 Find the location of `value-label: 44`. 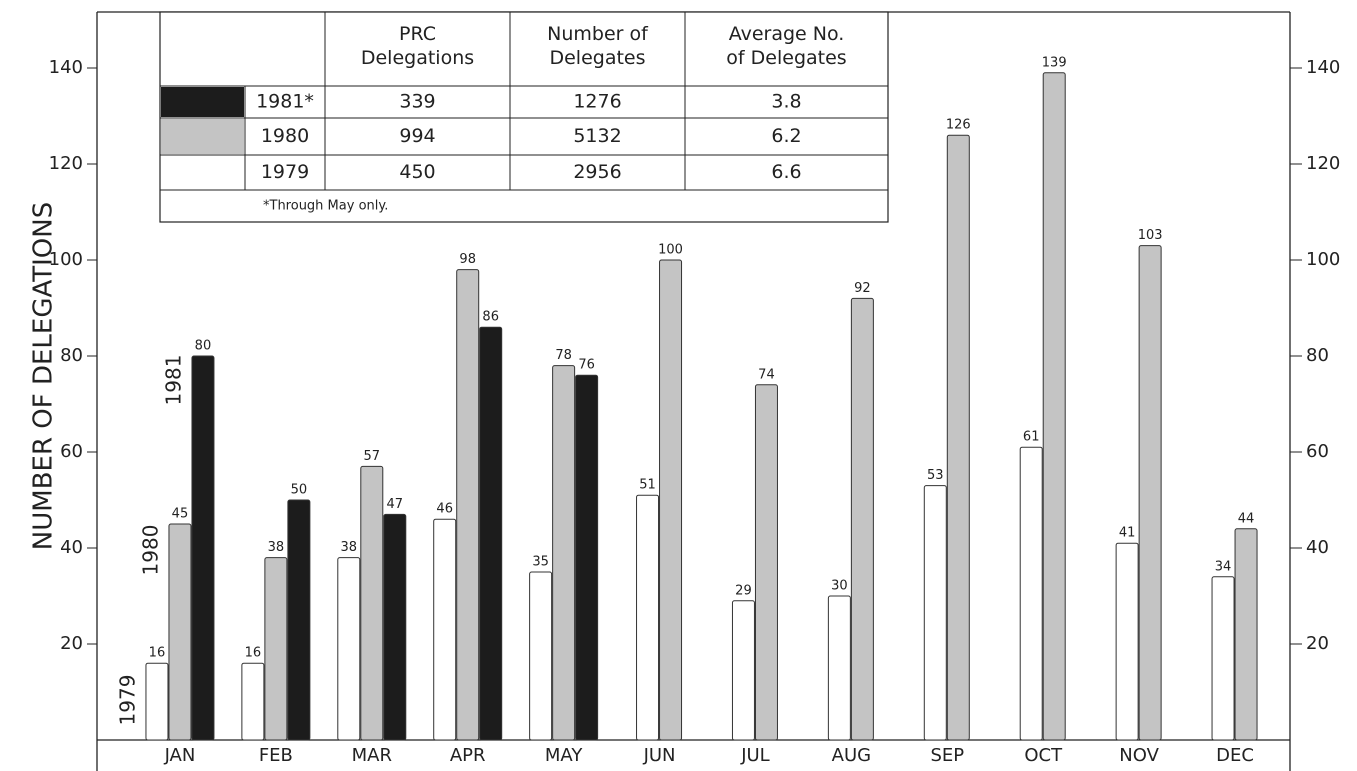

value-label: 44 is located at coordinates (1246, 518).